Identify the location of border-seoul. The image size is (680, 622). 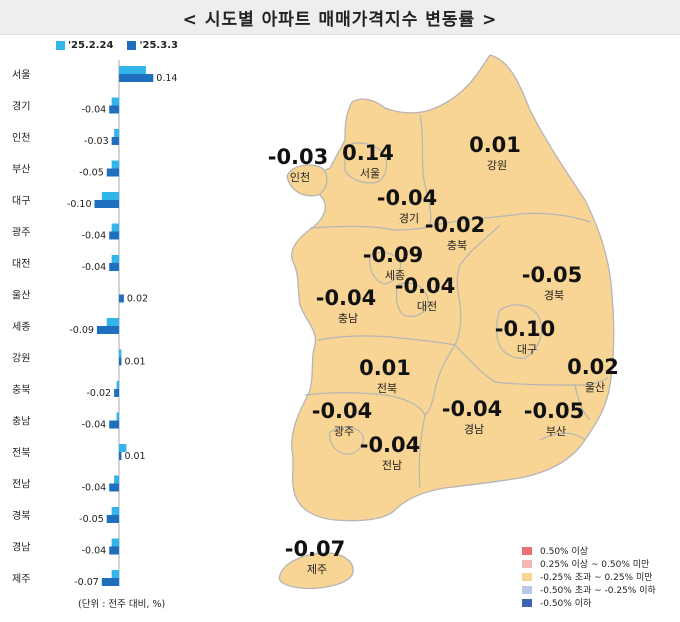
(366, 163).